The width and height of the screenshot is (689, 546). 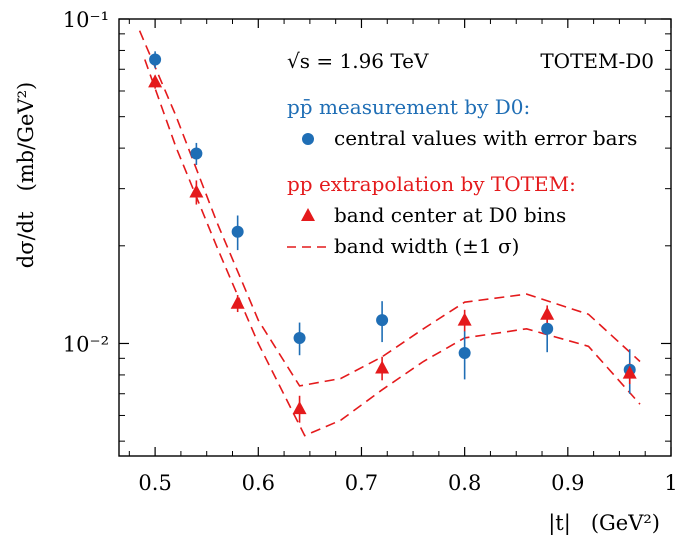 What do you see at coordinates (86, 344) in the screenshot?
I see `y-tick-label: 10⁻²` at bounding box center [86, 344].